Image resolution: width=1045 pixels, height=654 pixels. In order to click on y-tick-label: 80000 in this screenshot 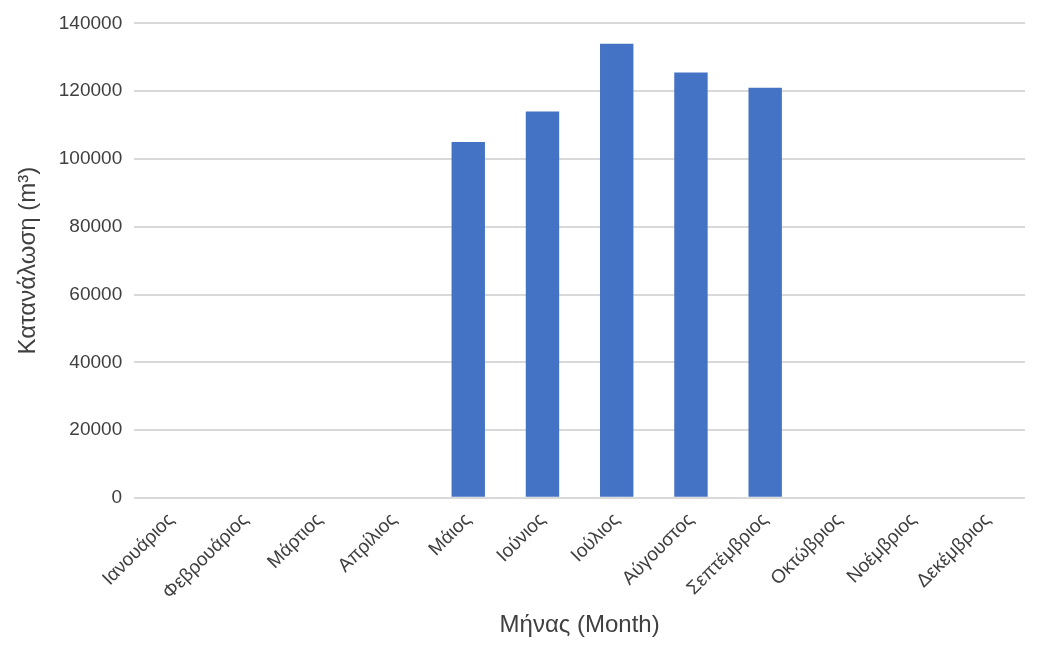, I will do `click(96, 225)`.